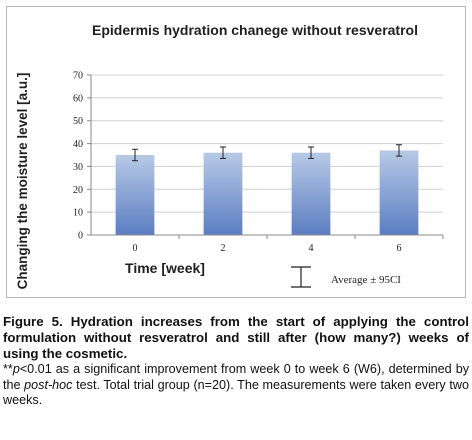  I want to click on note-p-value: p, so click(16, 369).